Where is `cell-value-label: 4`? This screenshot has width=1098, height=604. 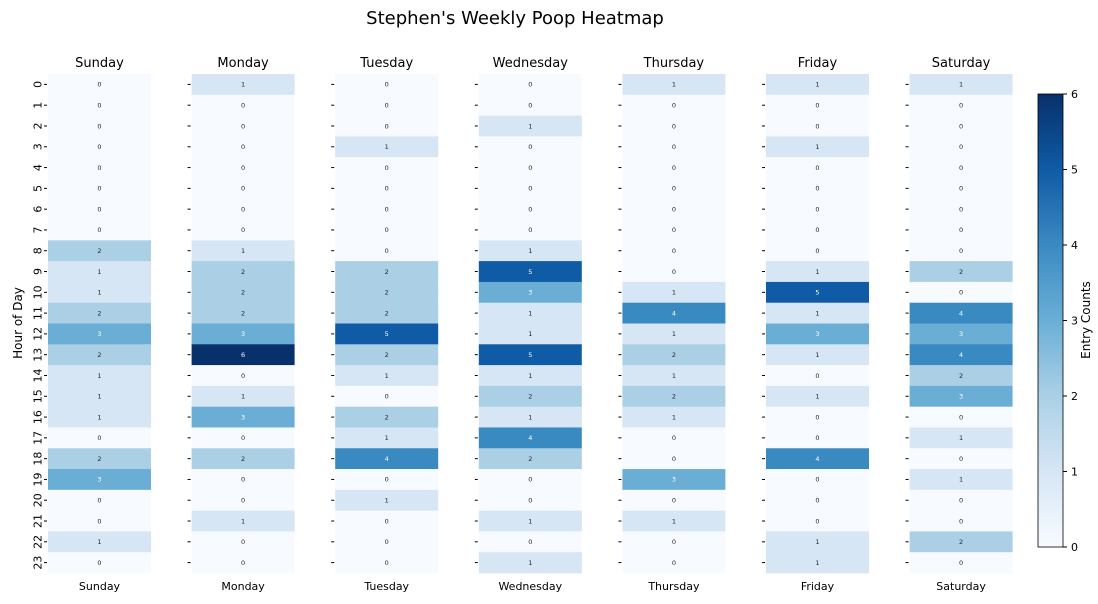 cell-value-label: 4 is located at coordinates (387, 459).